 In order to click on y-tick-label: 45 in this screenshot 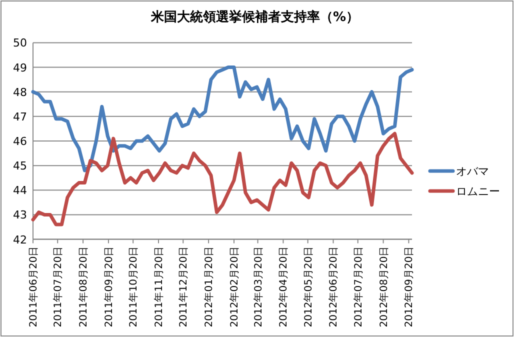, I will do `click(20, 166)`.